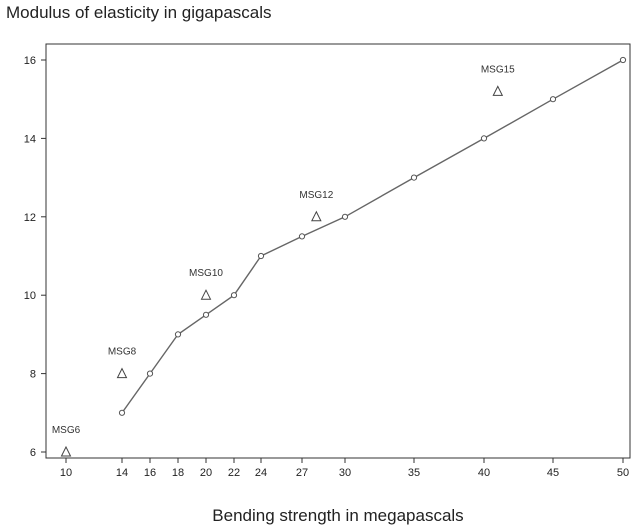 The width and height of the screenshot is (635, 526). I want to click on x-tick-label: 50, so click(623, 473).